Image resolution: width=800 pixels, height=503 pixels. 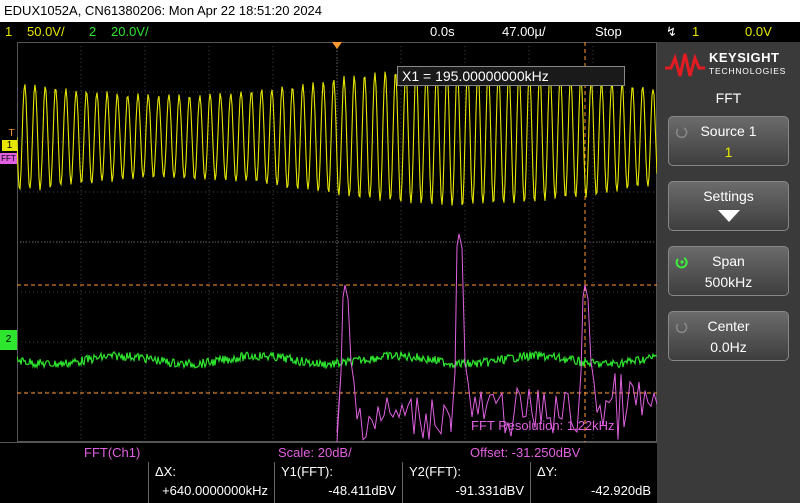 I want to click on center-softkey: Center 0.0Hz, so click(x=728, y=336).